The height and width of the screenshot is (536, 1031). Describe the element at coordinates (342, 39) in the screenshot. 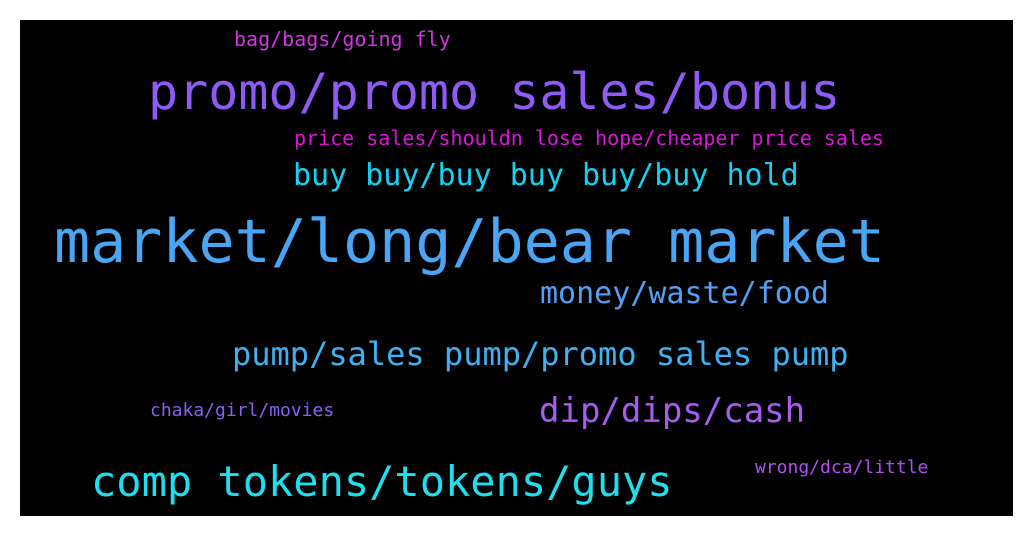

I see `word-bag-bags-going-fly: bag/bags/going fly` at that location.